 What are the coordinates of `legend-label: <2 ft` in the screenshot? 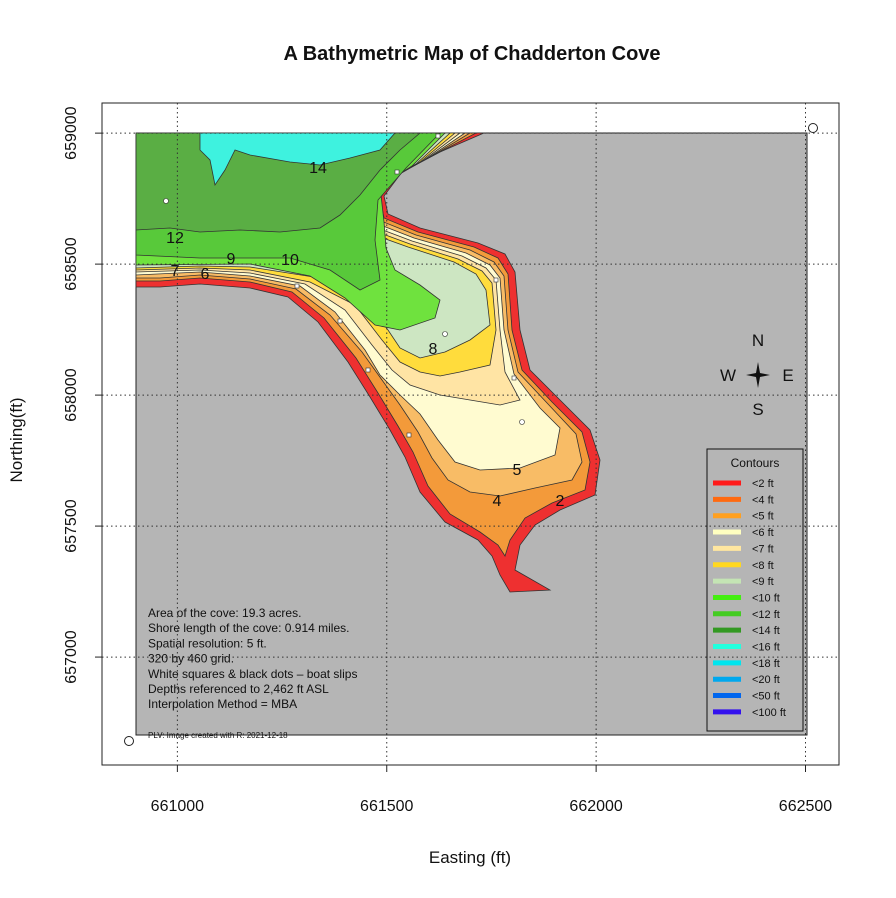 It's located at (763, 484).